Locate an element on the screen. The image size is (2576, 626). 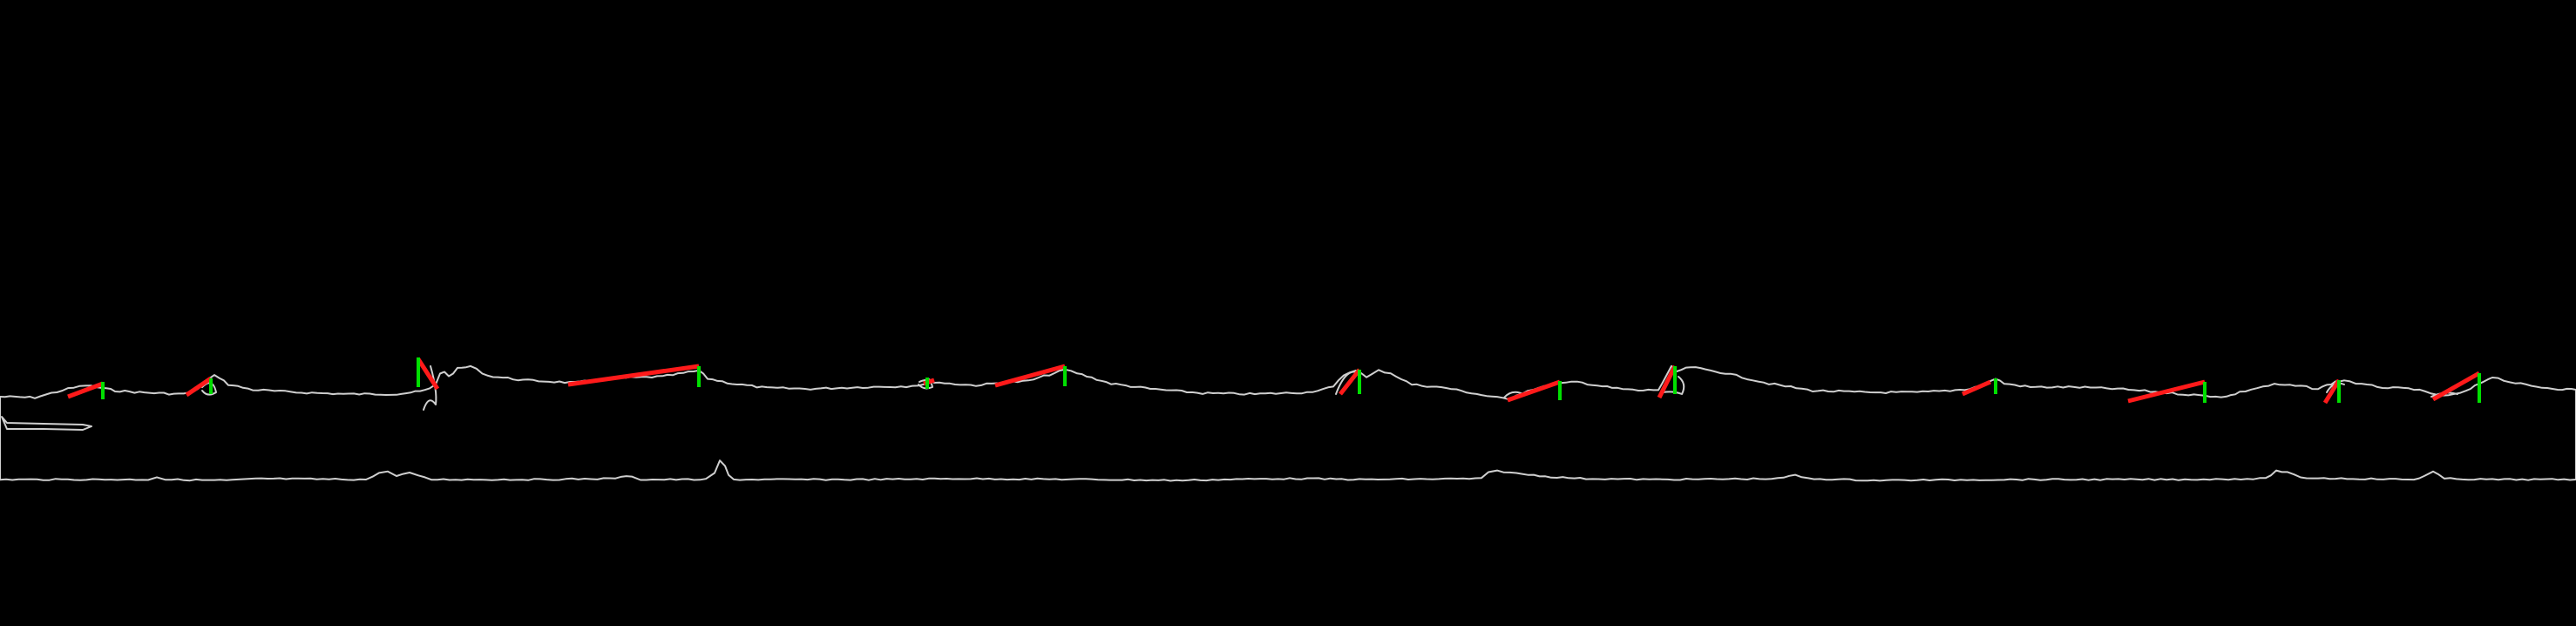
bottom-surface-line is located at coordinates (1288, 470).